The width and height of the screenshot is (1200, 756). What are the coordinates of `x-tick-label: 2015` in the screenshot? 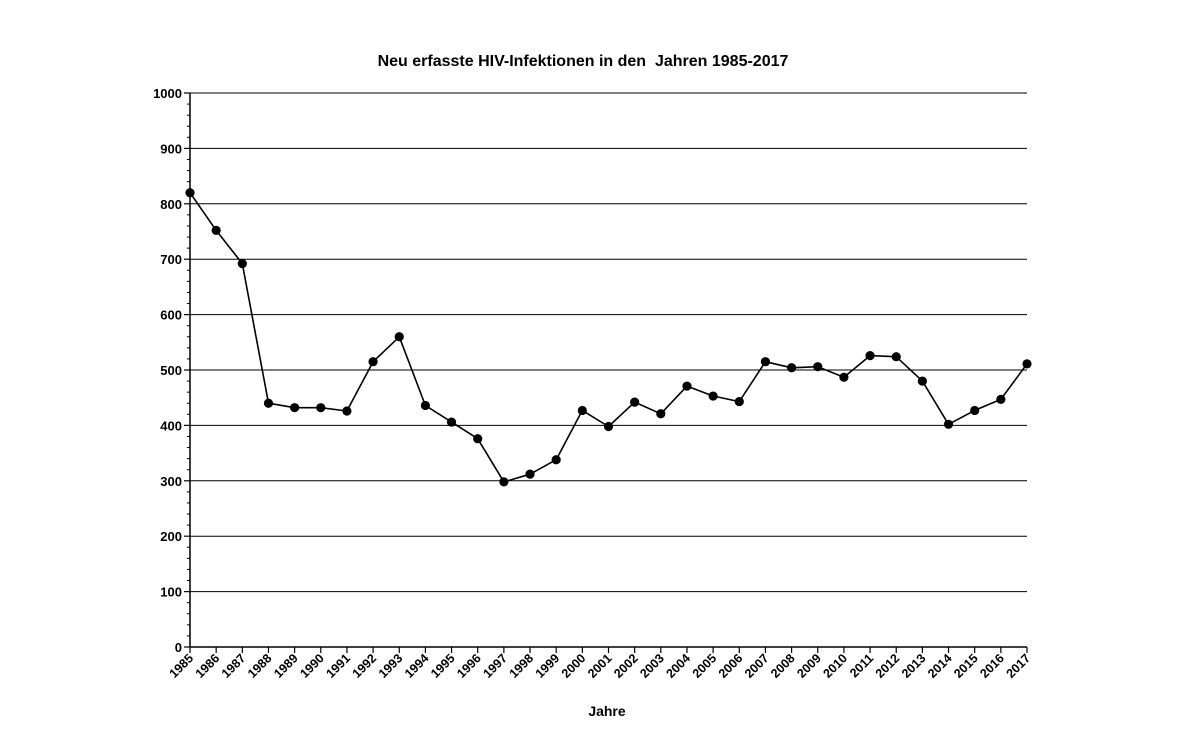 It's located at (966, 666).